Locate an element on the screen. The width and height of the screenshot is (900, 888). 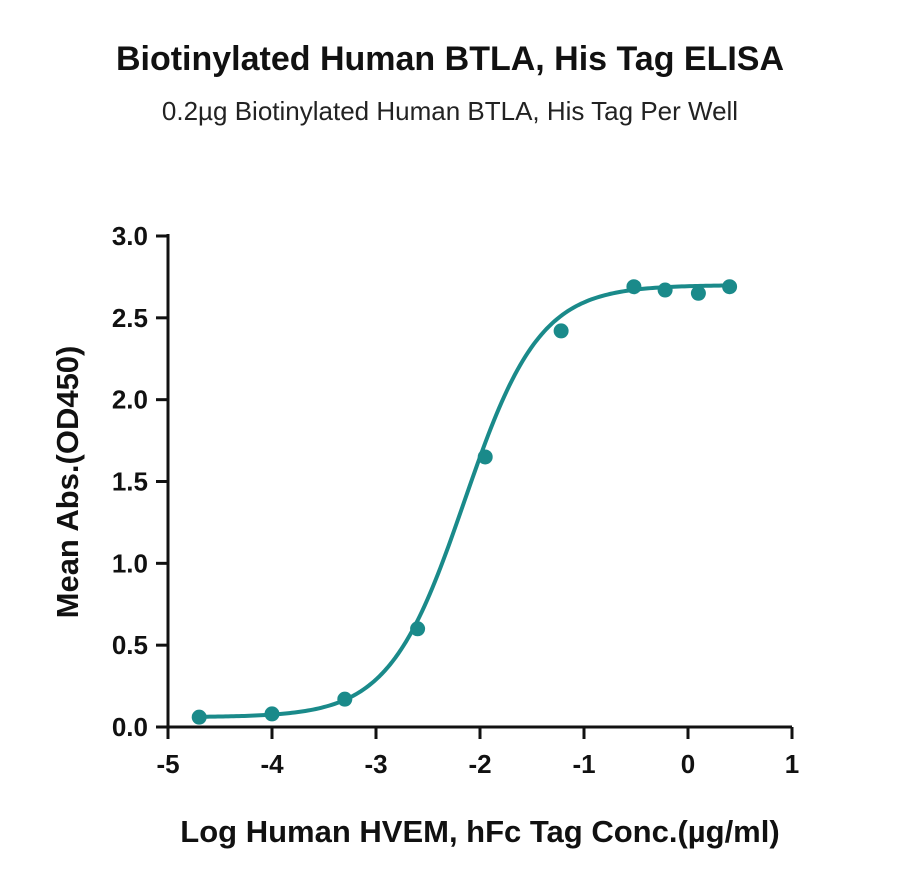
y-tick-label: 3.0 is located at coordinates (130, 236).